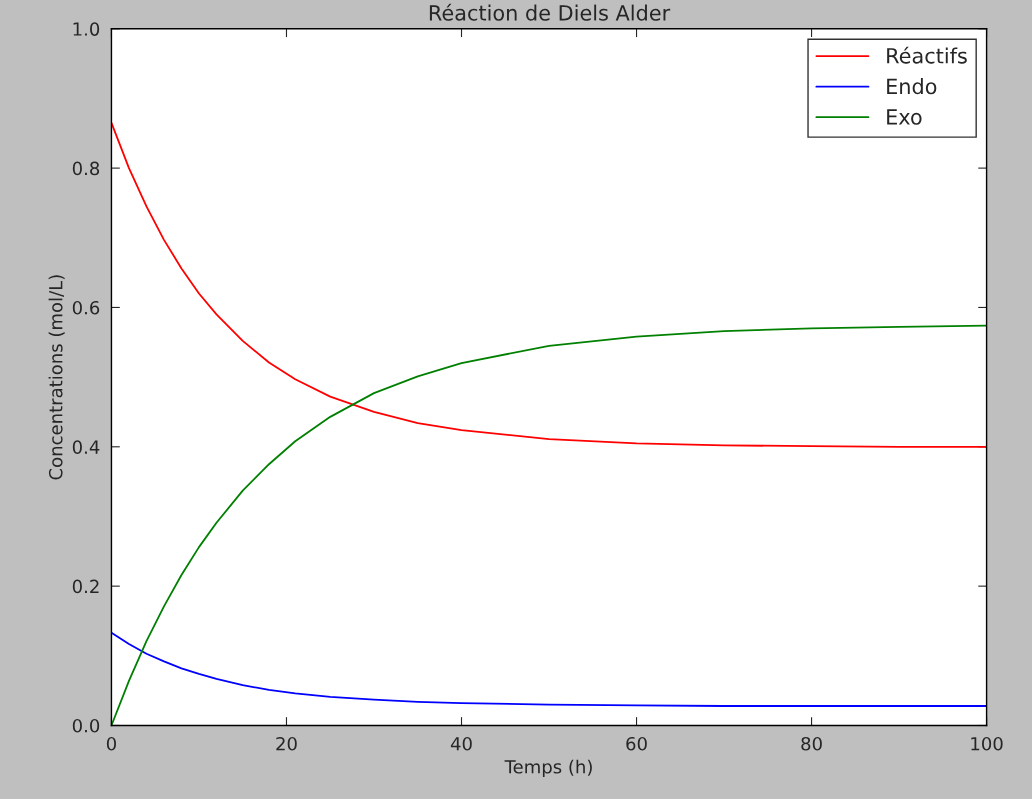 This screenshot has height=799, width=1032. Describe the element at coordinates (550, 12) in the screenshot. I see `chart-title: Réaction de Diels Alder` at that location.